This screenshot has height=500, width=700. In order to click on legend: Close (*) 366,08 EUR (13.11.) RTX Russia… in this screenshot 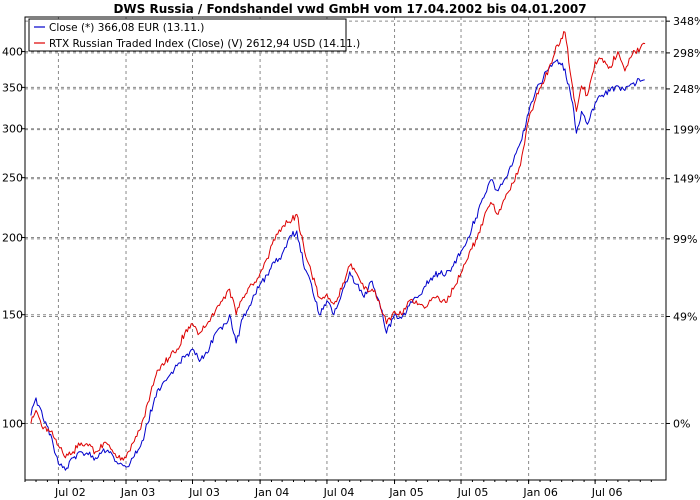, I will do `click(194, 35)`.